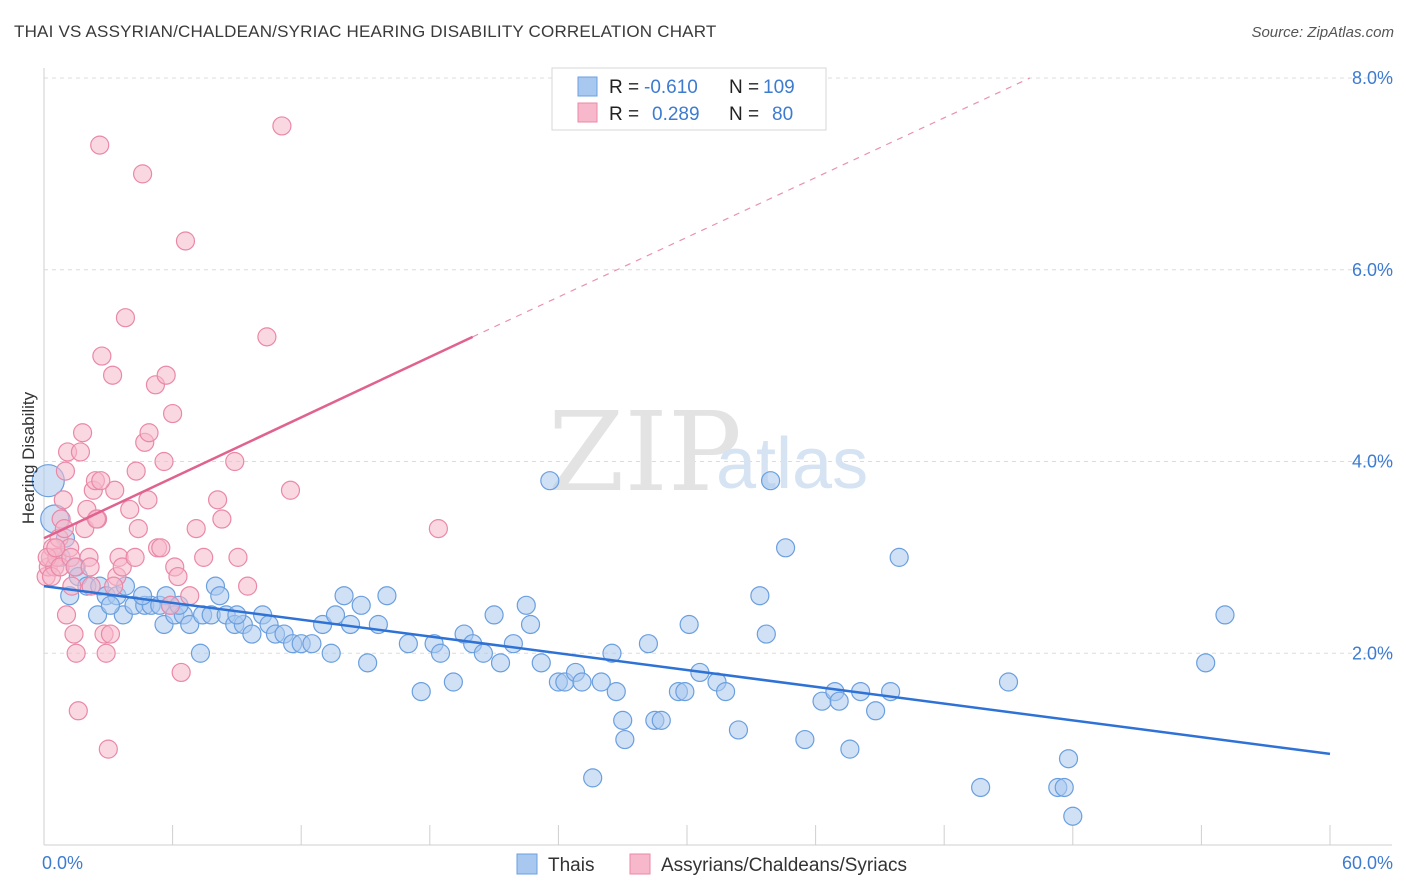  Describe the element at coordinates (258, 437) in the screenshot. I see `trendline-assyrians` at that location.